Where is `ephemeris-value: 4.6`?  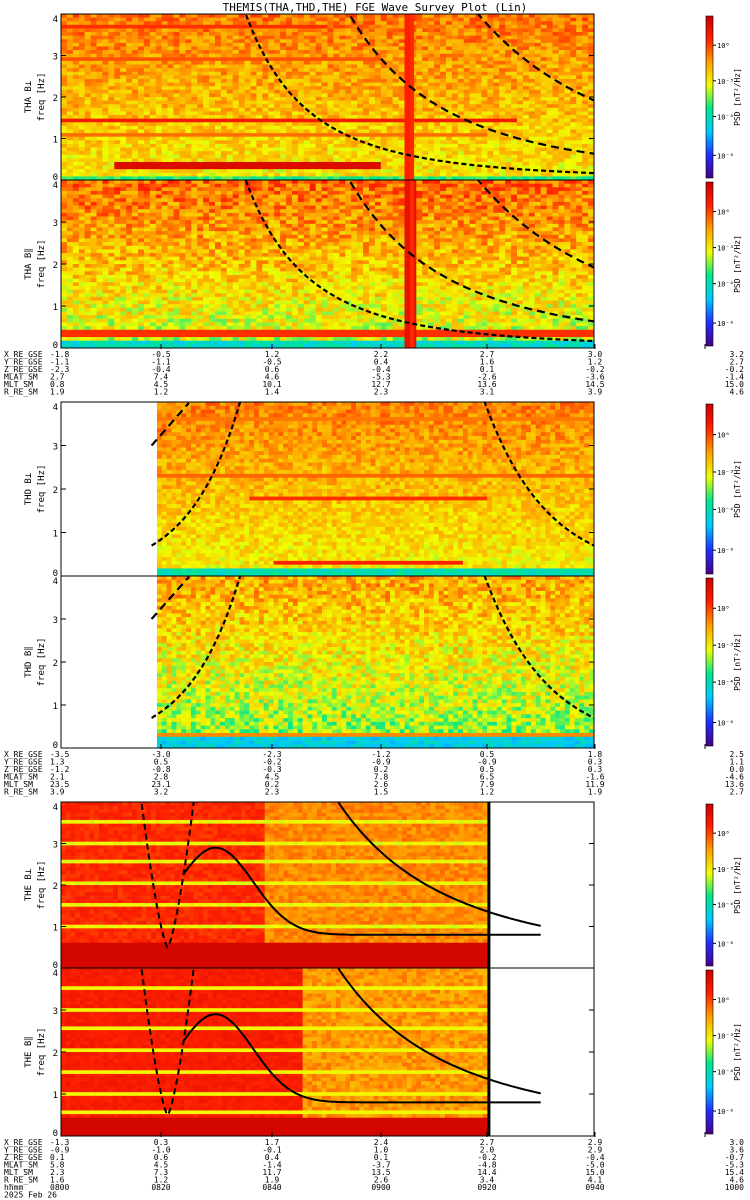
ephemeris-value: 4.6 is located at coordinates (737, 392).